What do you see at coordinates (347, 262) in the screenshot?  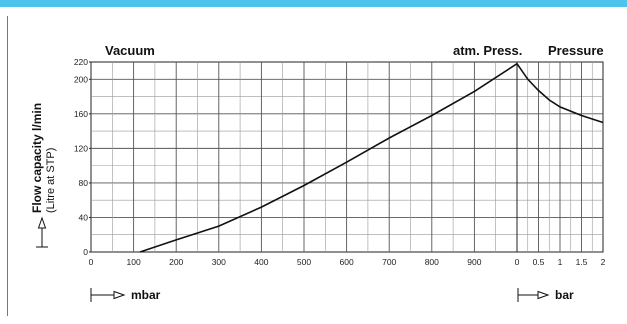 I see `x-tick-label-mbar: 600` at bounding box center [347, 262].